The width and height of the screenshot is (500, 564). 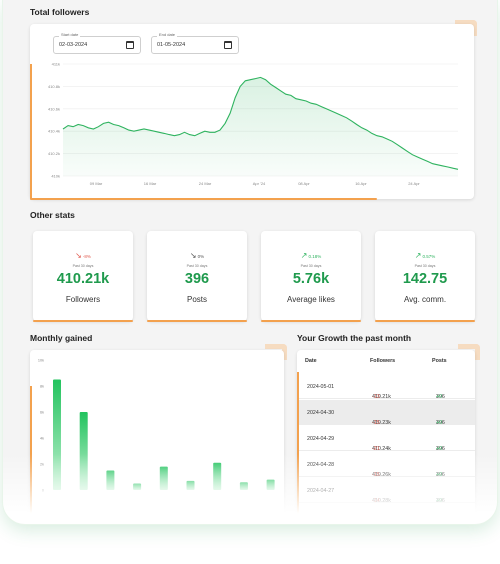 I want to click on column-header-posts: Posts, so click(x=439, y=361).